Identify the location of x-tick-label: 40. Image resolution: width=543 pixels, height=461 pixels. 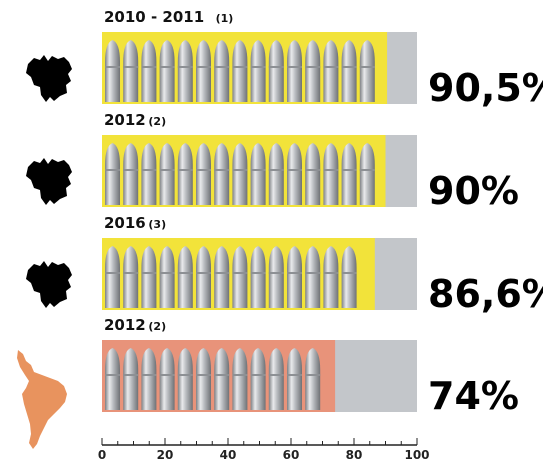
(228, 454).